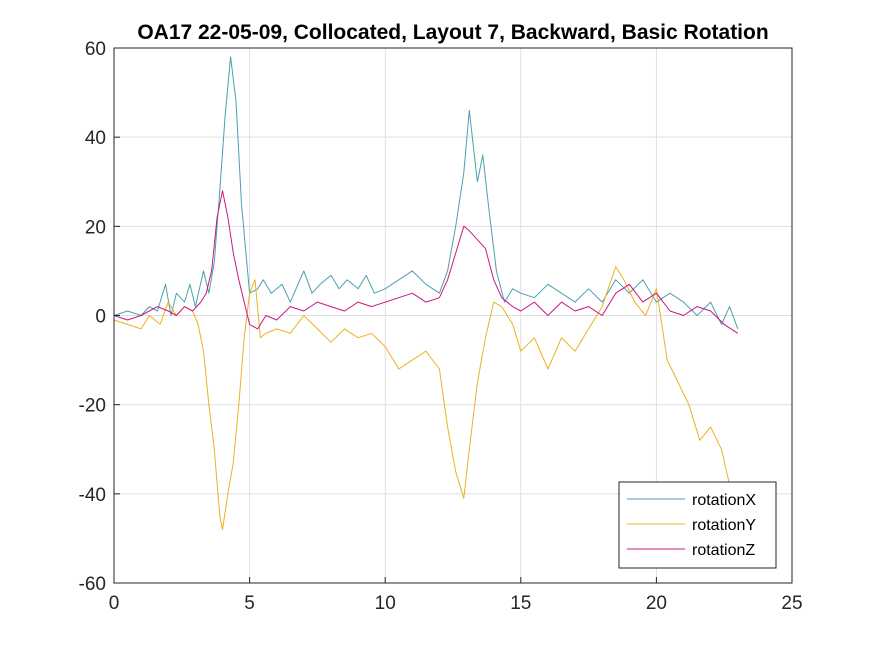 The height and width of the screenshot is (656, 875). What do you see at coordinates (92, 495) in the screenshot?
I see `y-tick-label: -40` at bounding box center [92, 495].